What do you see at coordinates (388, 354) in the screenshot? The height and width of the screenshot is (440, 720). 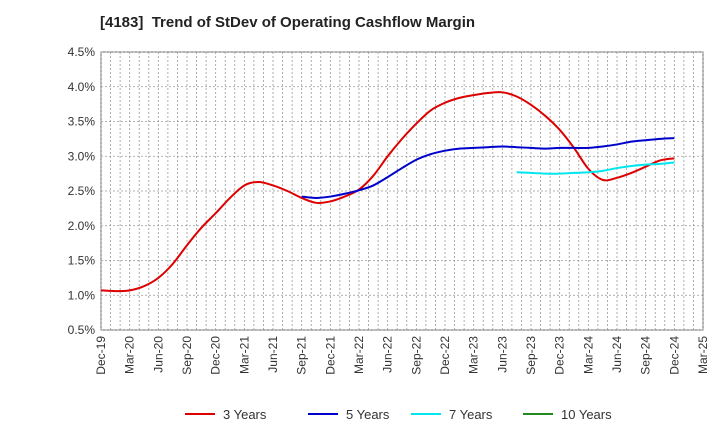 I see `x-tick-label: Jun-22` at bounding box center [388, 354].